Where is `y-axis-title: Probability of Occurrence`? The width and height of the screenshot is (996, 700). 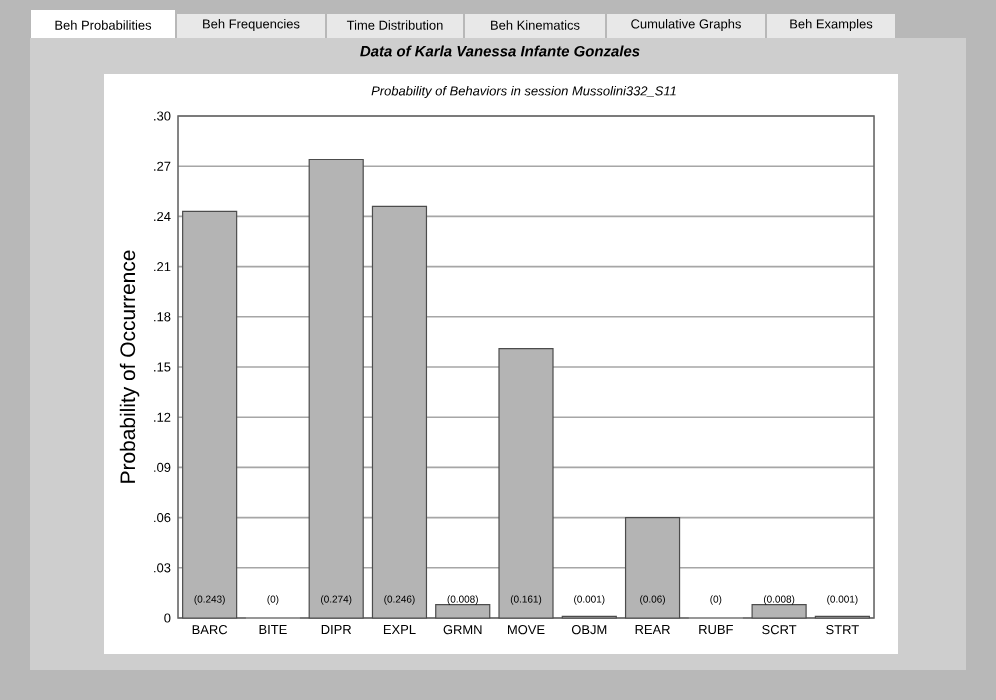
y-axis-title: Probability of Occurrence is located at coordinates (129, 366).